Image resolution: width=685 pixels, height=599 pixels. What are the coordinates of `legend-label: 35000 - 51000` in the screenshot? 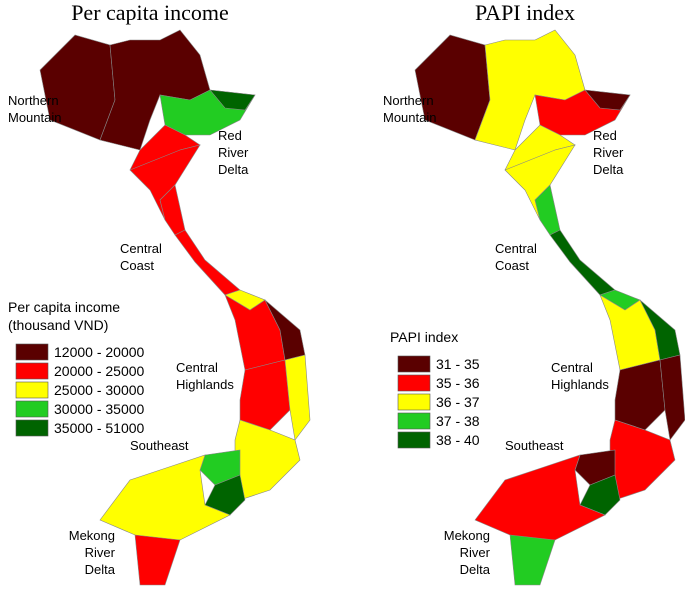 It's located at (99, 428).